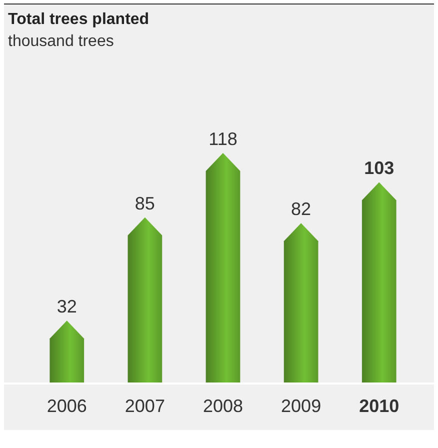 Image resolution: width=438 pixels, height=448 pixels. What do you see at coordinates (144, 203) in the screenshot?
I see `data-label: 85` at bounding box center [144, 203].